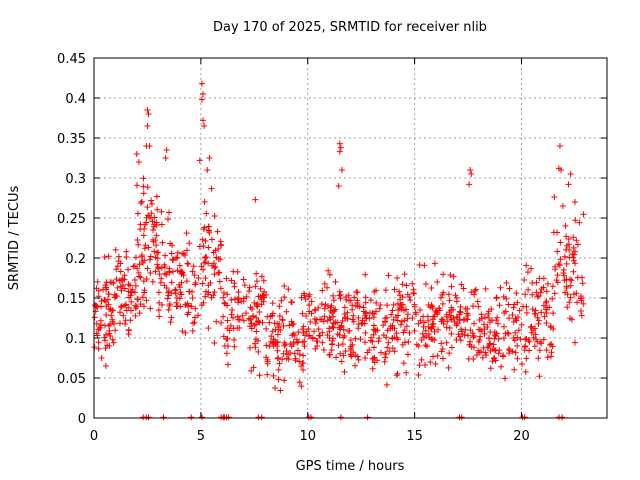 Image resolution: width=640 pixels, height=480 pixels. What do you see at coordinates (201, 436) in the screenshot?
I see `x-tick-label: 5` at bounding box center [201, 436].